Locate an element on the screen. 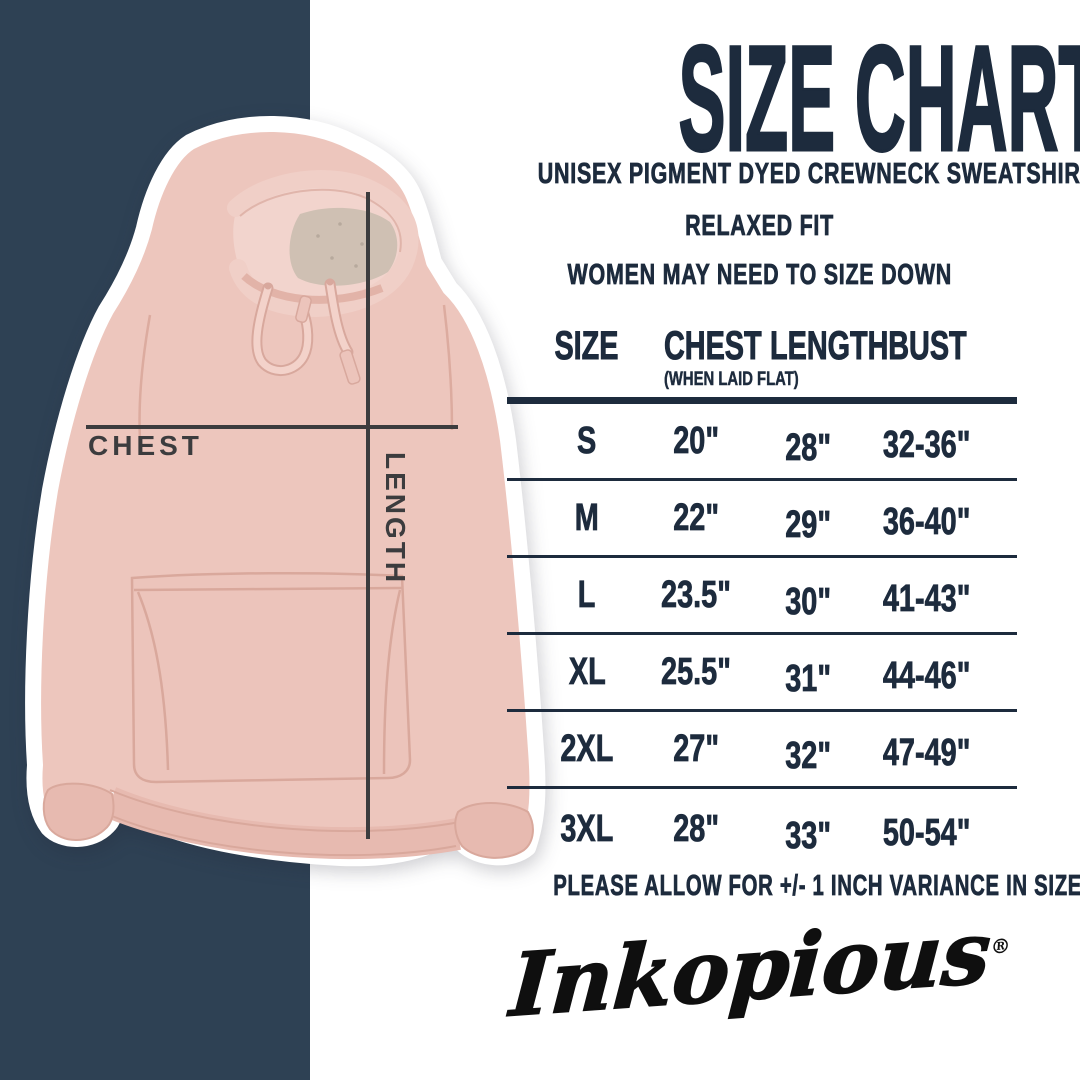 The height and width of the screenshot is (1080, 1080). hoodie-pocket is located at coordinates (271, 677).